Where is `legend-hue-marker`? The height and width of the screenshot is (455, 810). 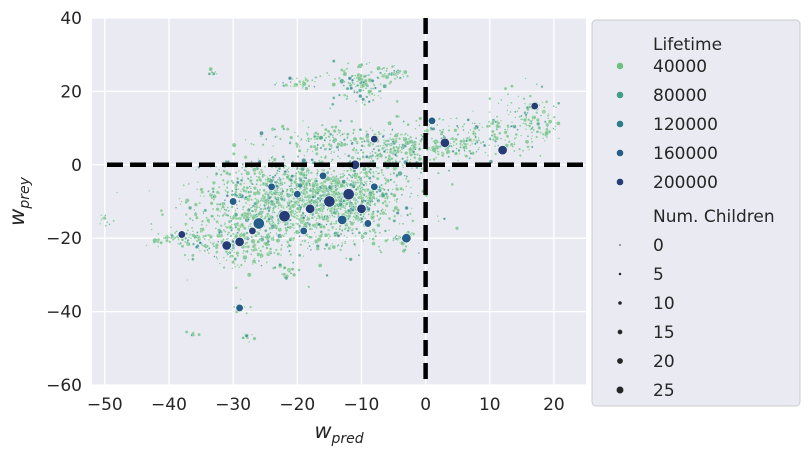
legend-hue-marker is located at coordinates (620, 153).